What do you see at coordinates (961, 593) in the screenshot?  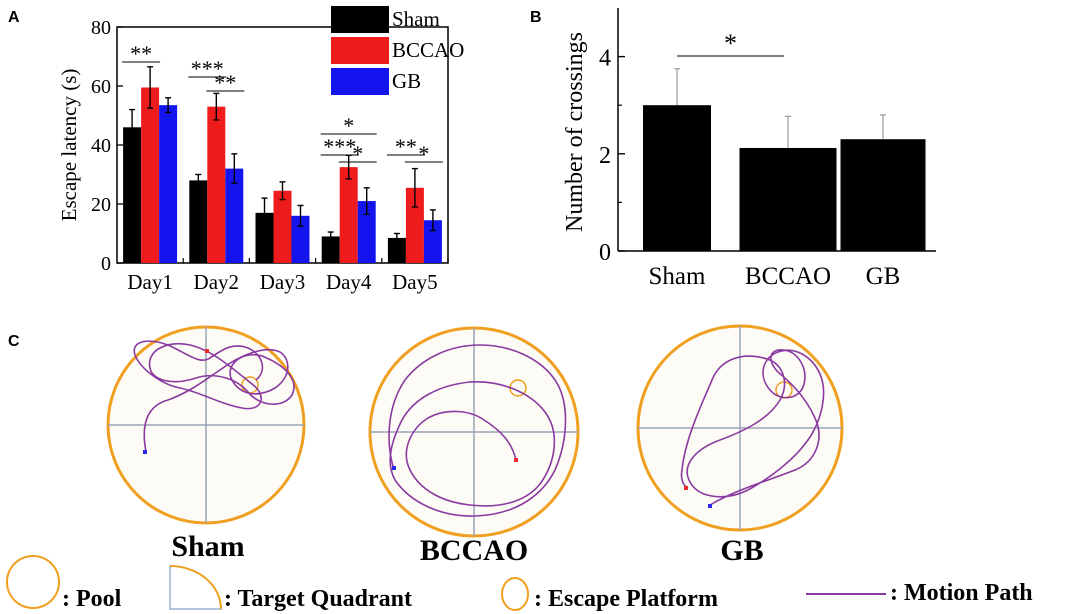 I see `legend-motion-path-label: : Motion Path` at bounding box center [961, 593].